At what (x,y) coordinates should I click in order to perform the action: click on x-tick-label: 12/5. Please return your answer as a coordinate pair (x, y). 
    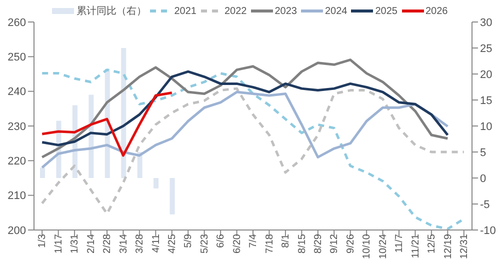
    Looking at the image, I should click on (432, 244).